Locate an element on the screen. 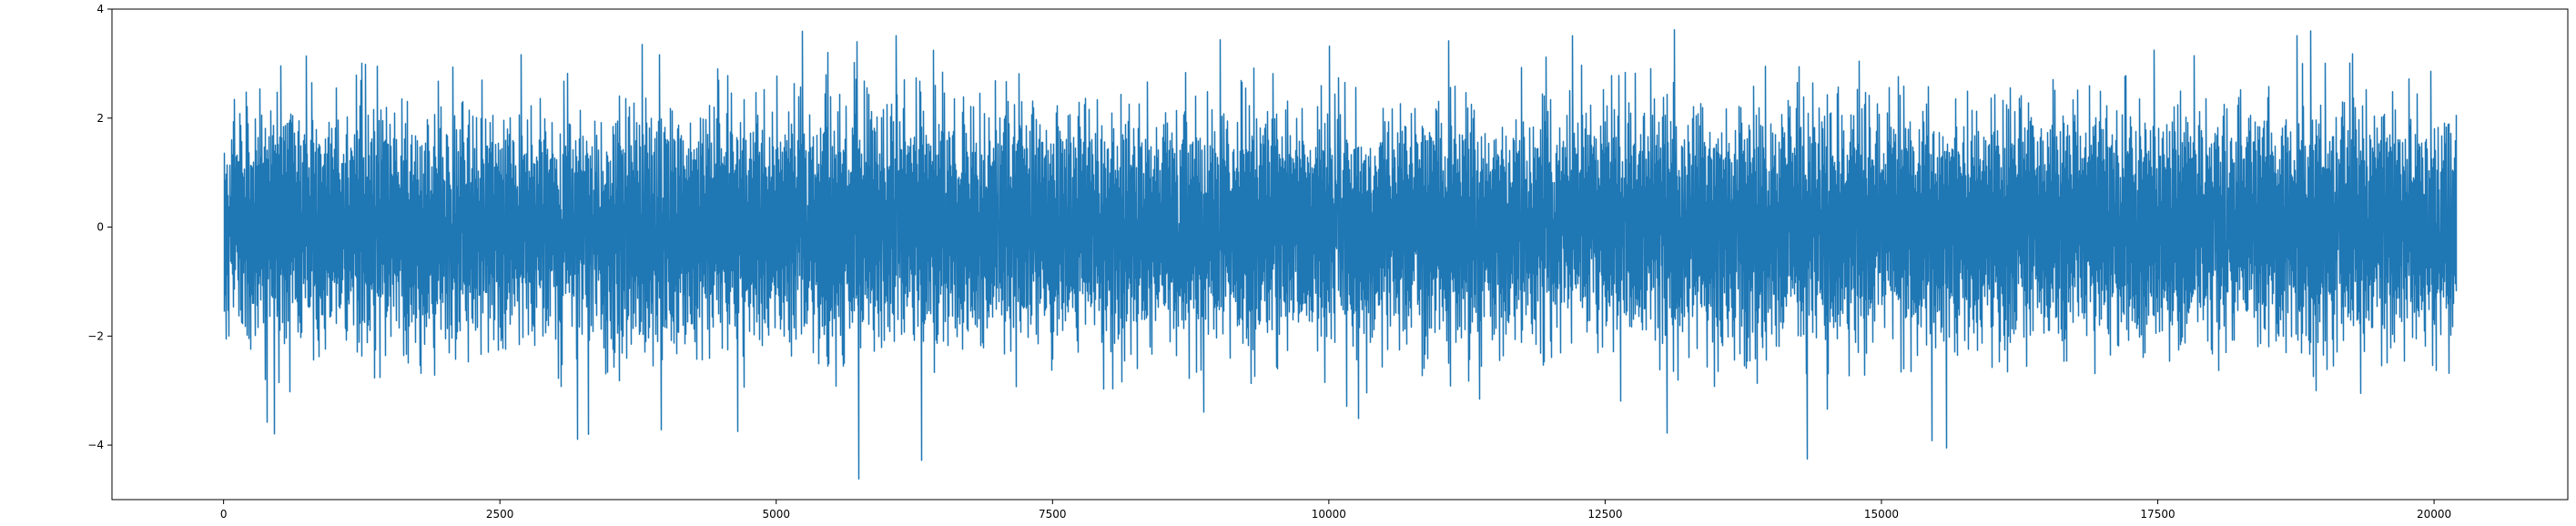  x-tick-label: 10000 is located at coordinates (1329, 514).